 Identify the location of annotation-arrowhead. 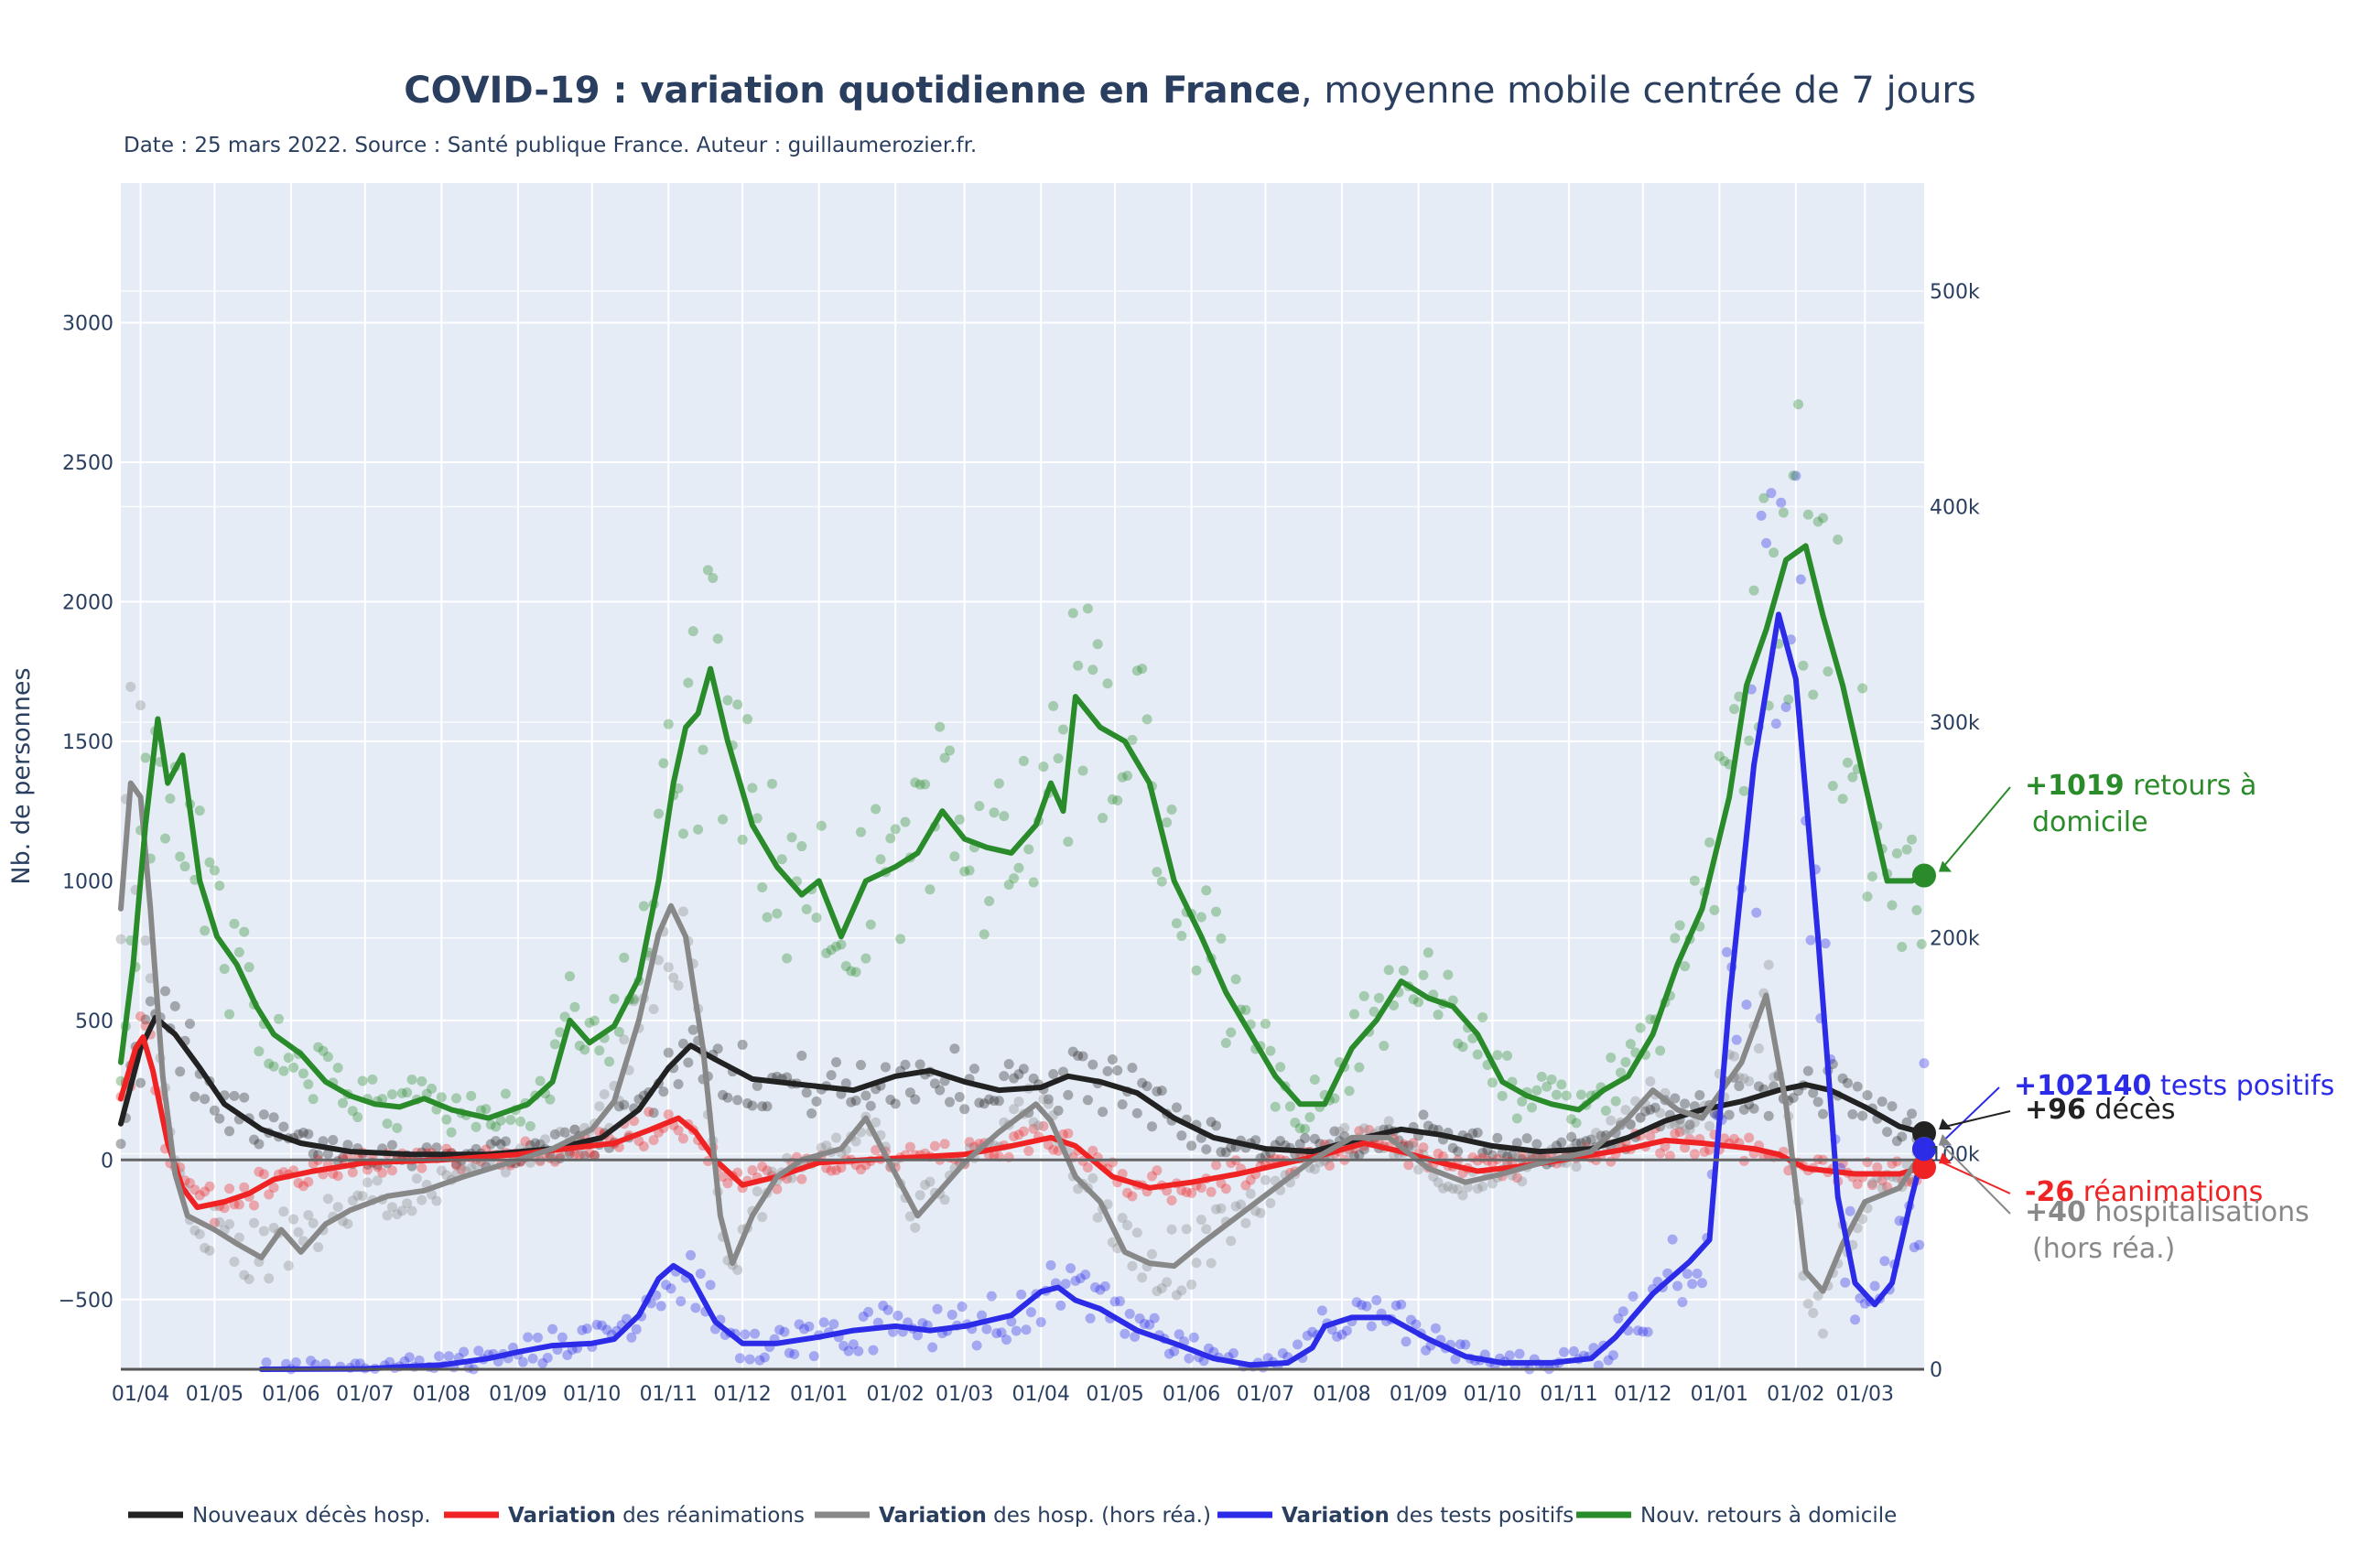
(1945, 866).